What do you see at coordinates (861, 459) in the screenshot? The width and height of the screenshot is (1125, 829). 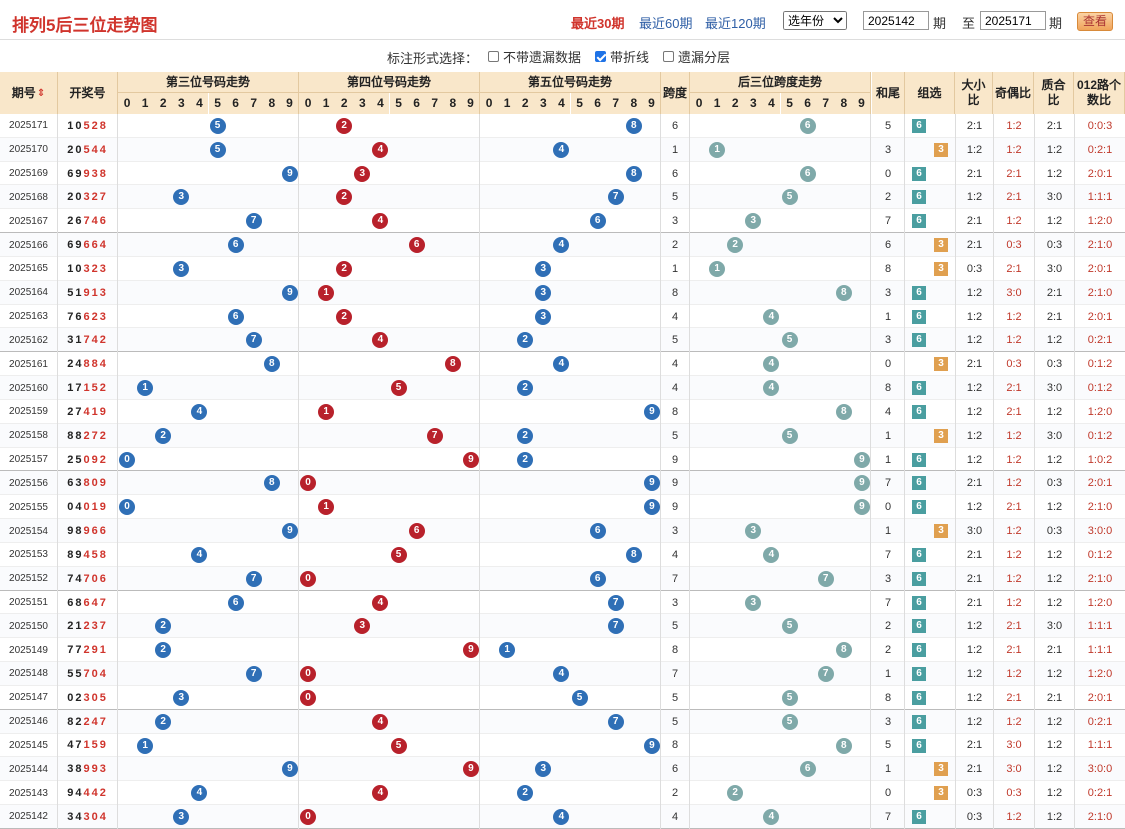 I see `span-trend-ball: 9` at bounding box center [861, 459].